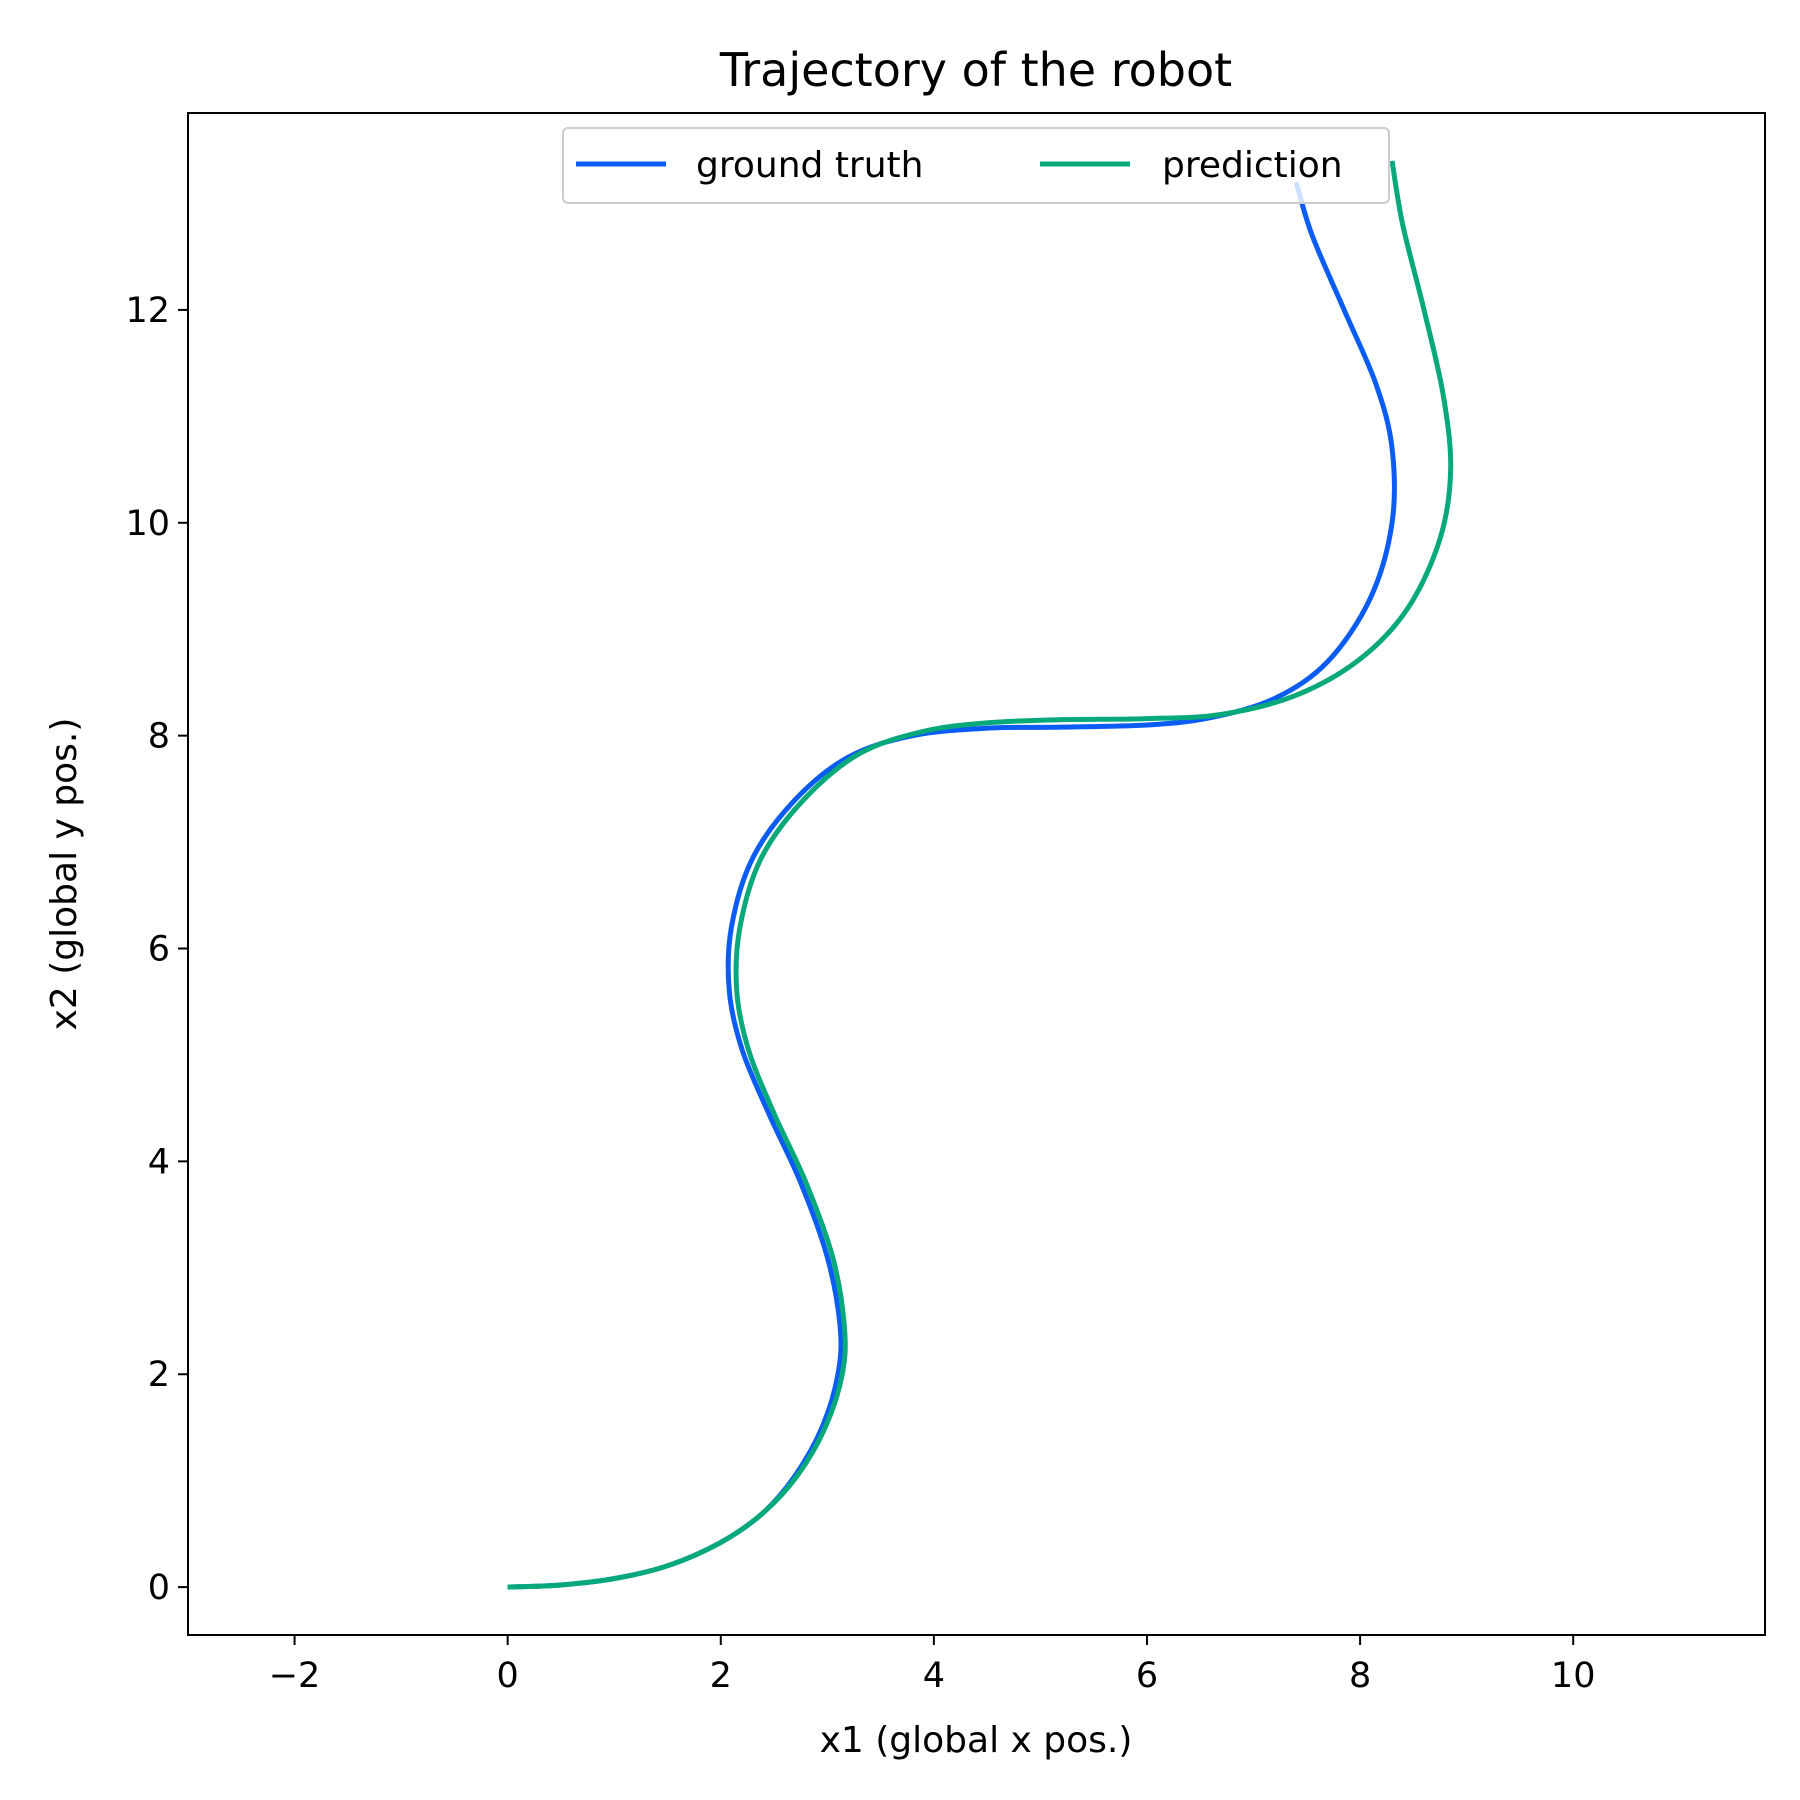  I want to click on x-tick-label: 4, so click(934, 1676).